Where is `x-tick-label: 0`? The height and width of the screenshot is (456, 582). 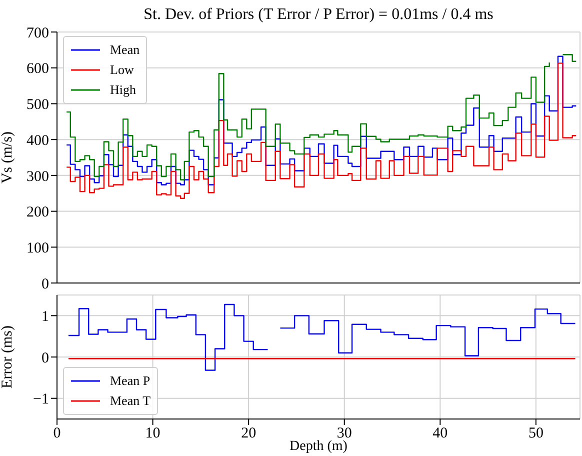
x-tick-label: 0 is located at coordinates (57, 434).